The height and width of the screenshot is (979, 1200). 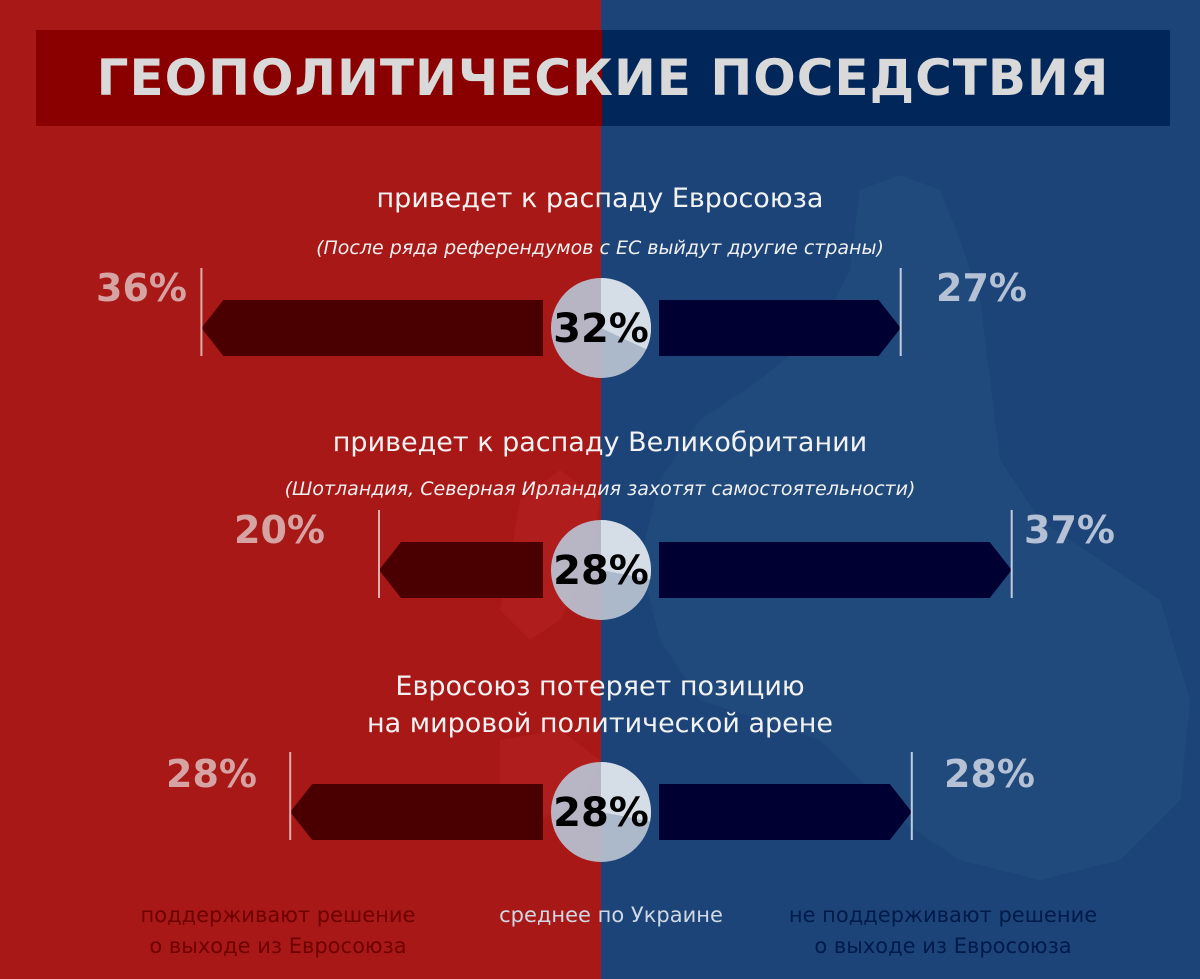 What do you see at coordinates (989, 774) in the screenshot?
I see `row3-oppose-label: 28%` at bounding box center [989, 774].